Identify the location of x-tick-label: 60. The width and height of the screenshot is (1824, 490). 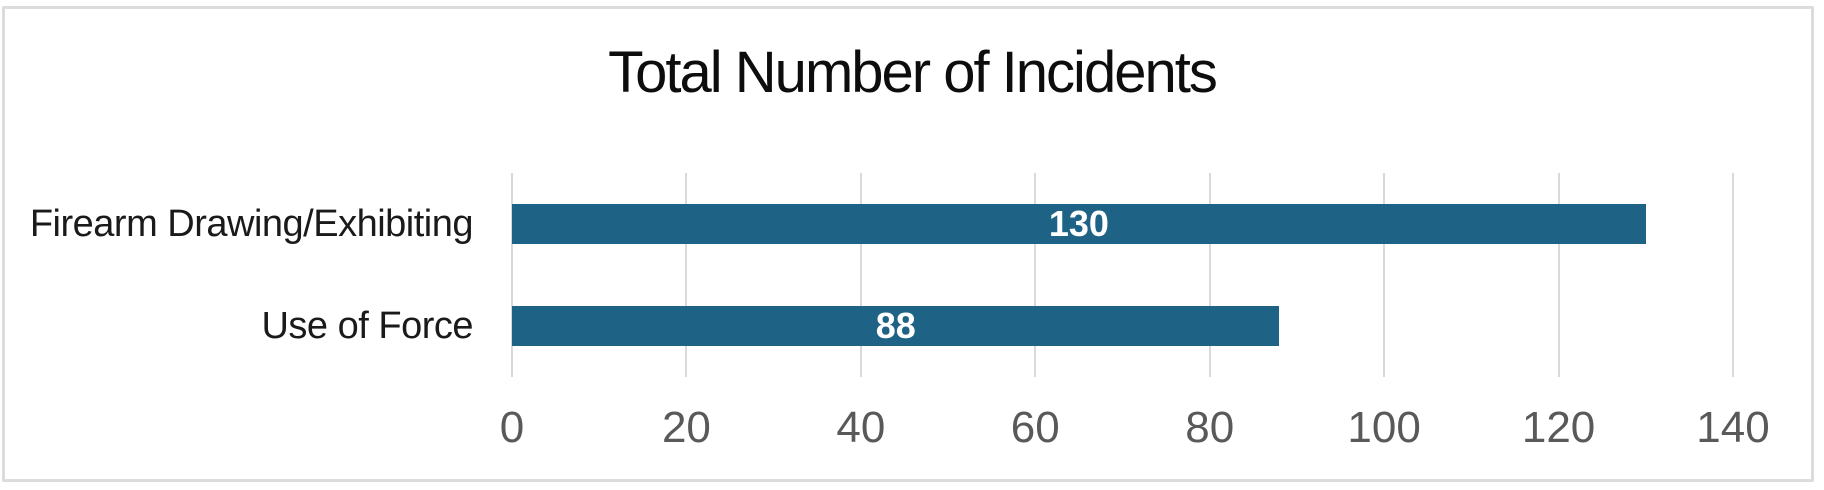
(1035, 427).